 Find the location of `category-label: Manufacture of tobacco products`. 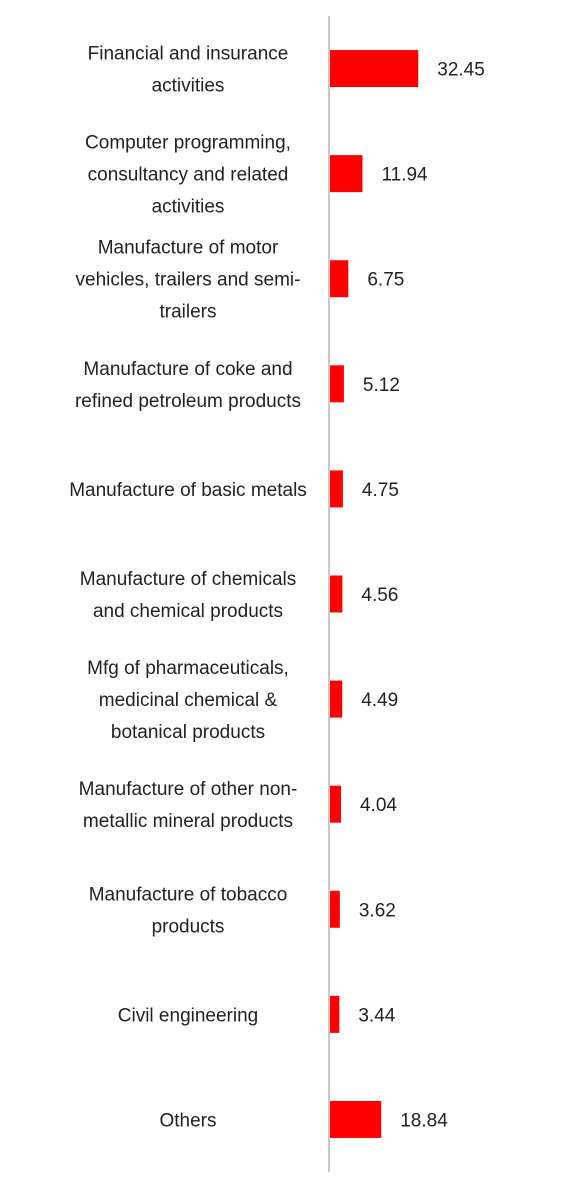

category-label: Manufacture of tobacco products is located at coordinates (188, 910).